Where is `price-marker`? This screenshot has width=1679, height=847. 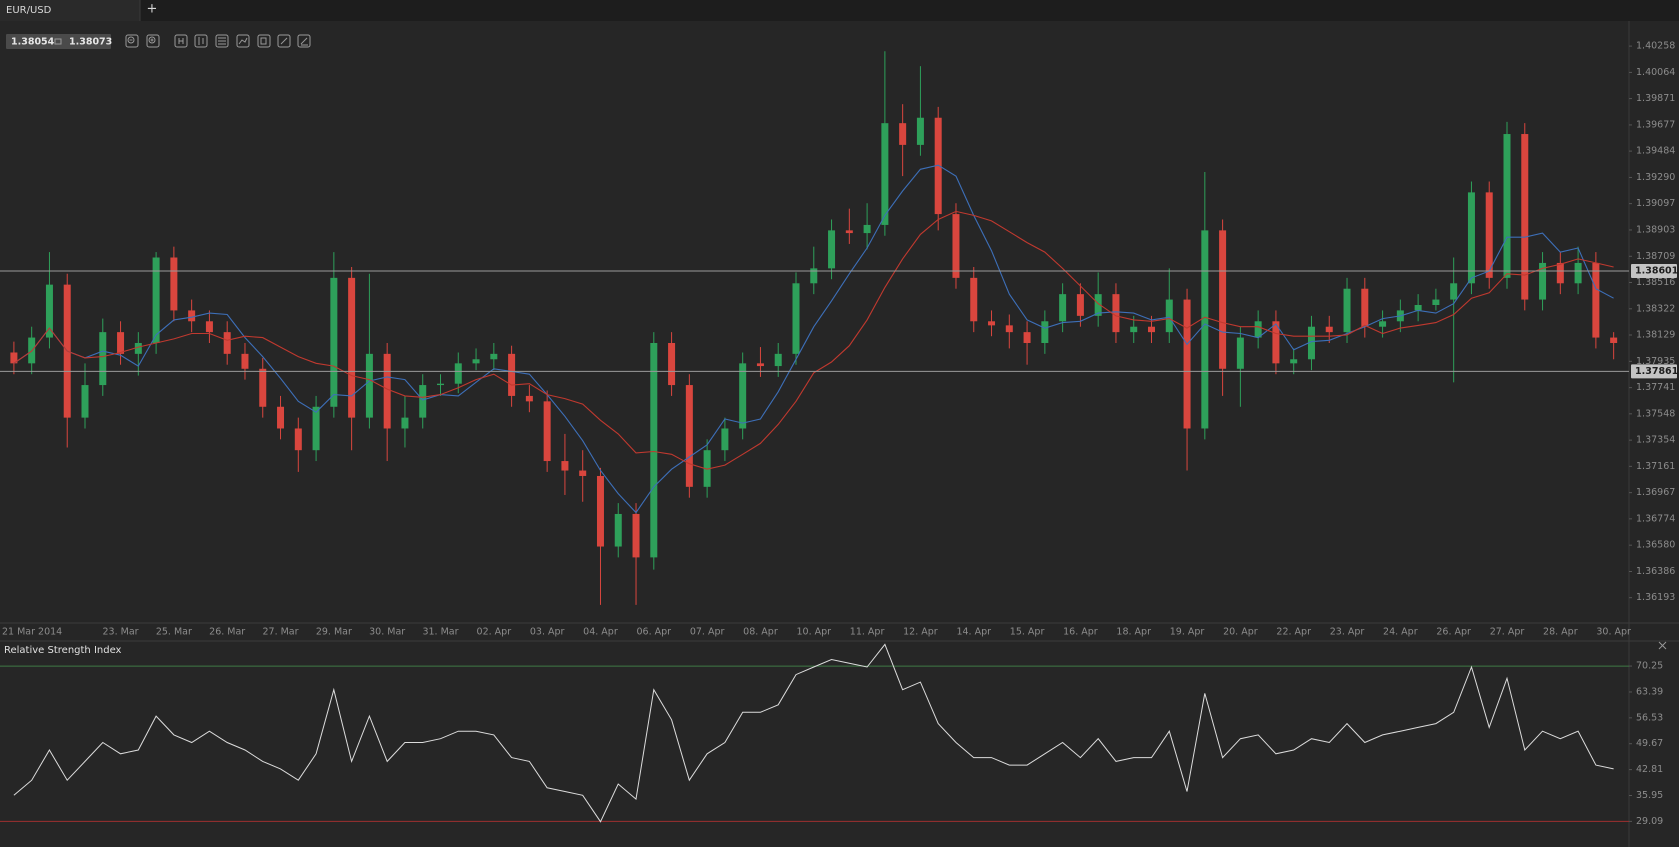 price-marker is located at coordinates (1654, 270).